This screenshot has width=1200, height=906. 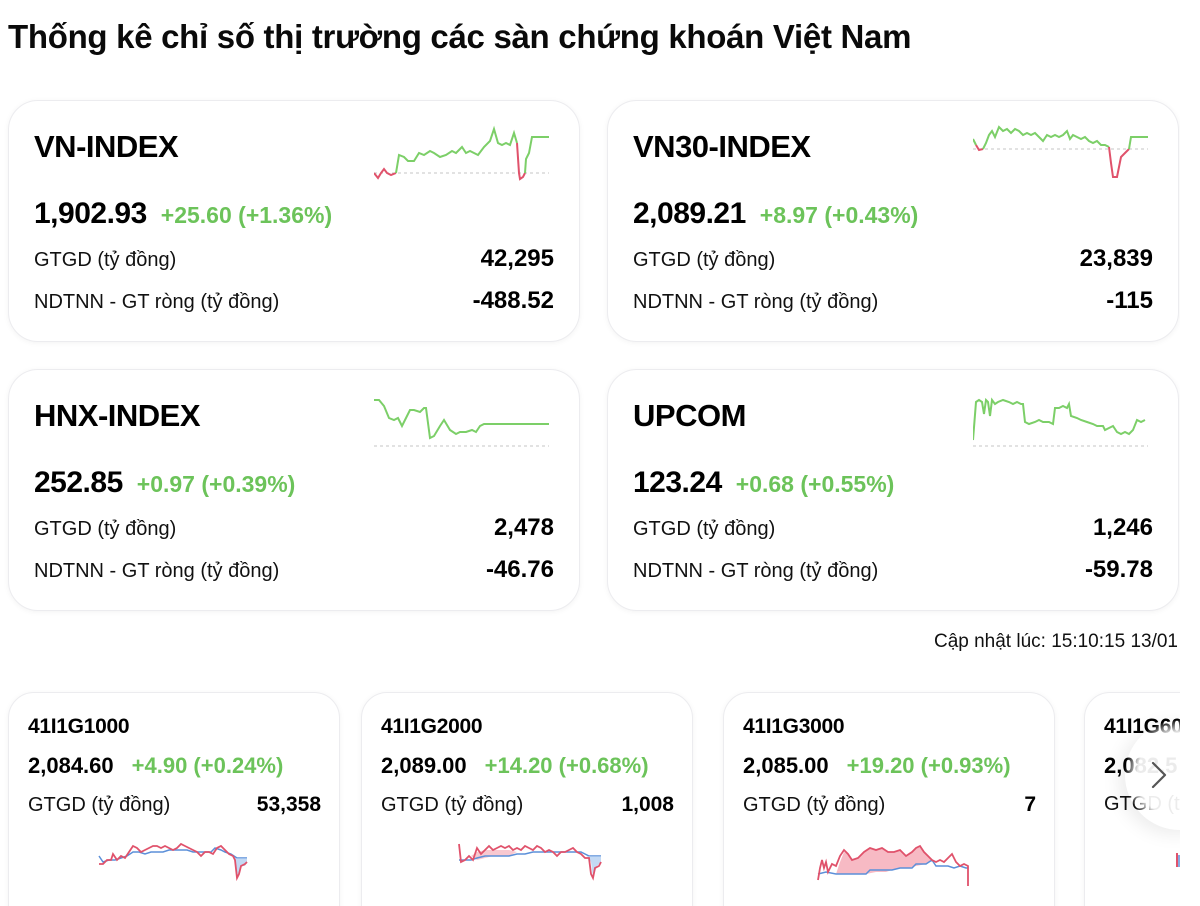 What do you see at coordinates (566, 765) in the screenshot?
I see `futures-change: +14.20 (+0.68%)` at bounding box center [566, 765].